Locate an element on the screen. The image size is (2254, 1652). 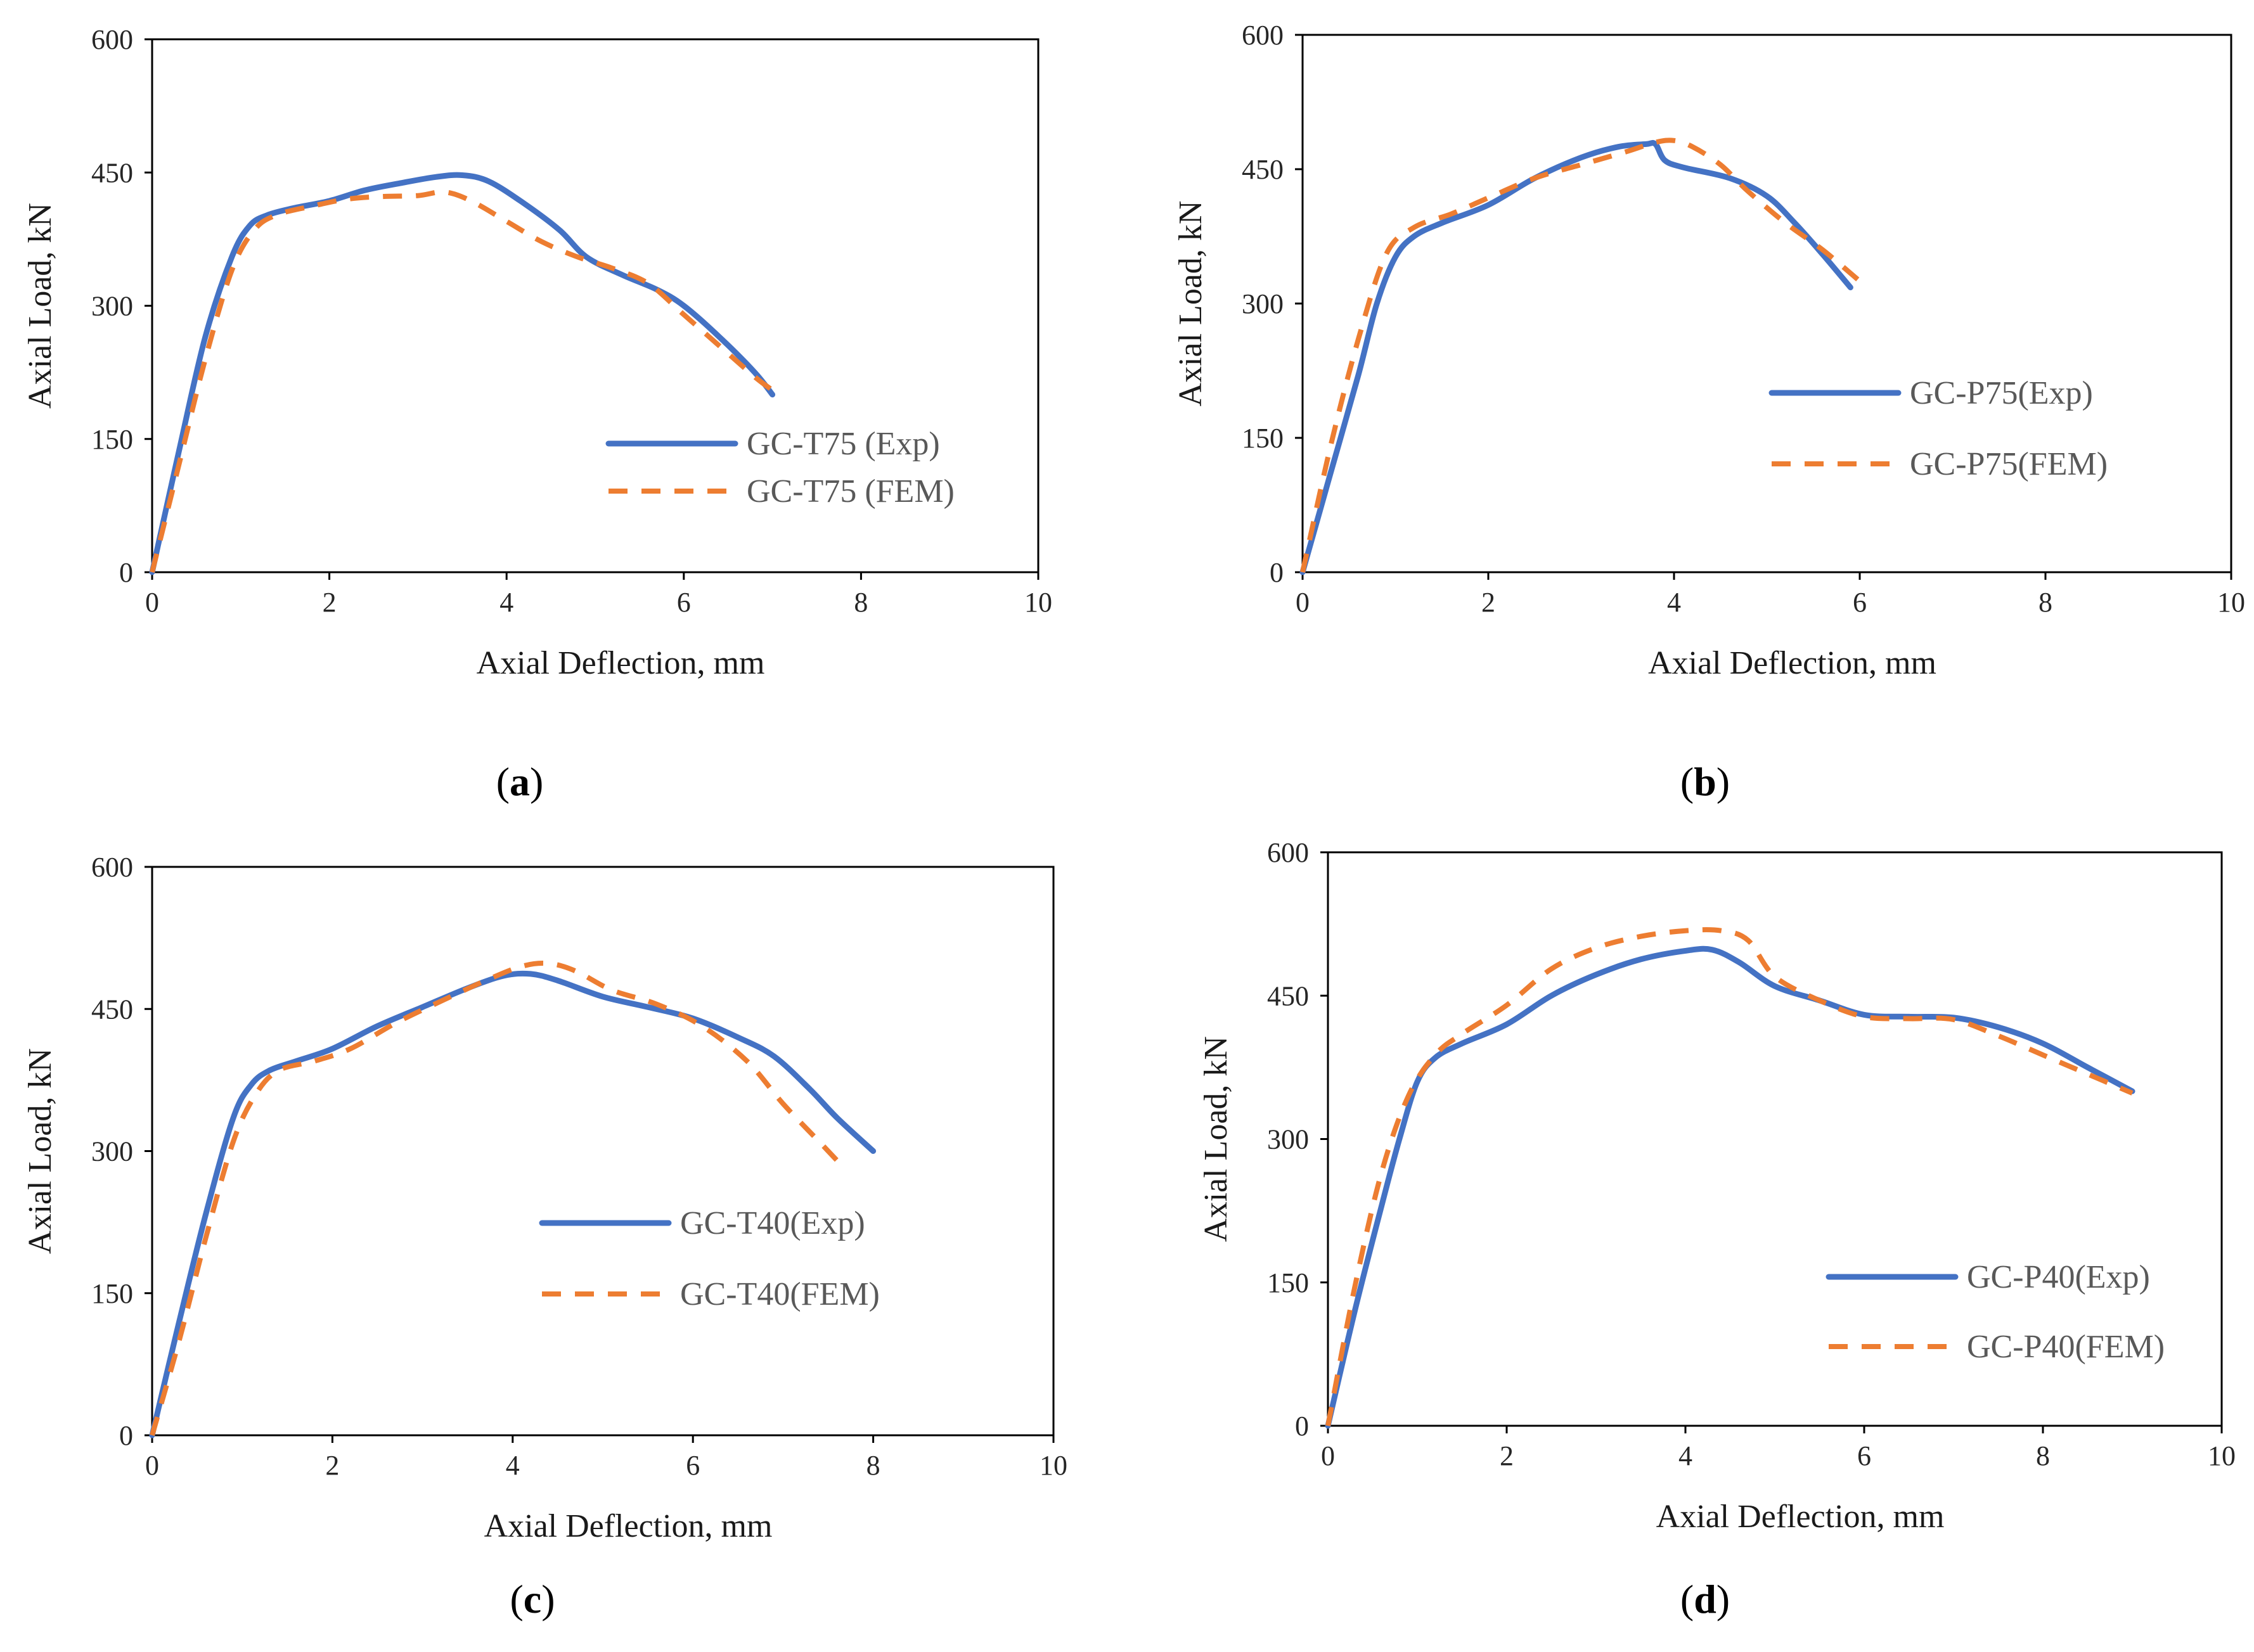
legend-label-exp: GC-P40(Exp) is located at coordinates (2058, 1277).